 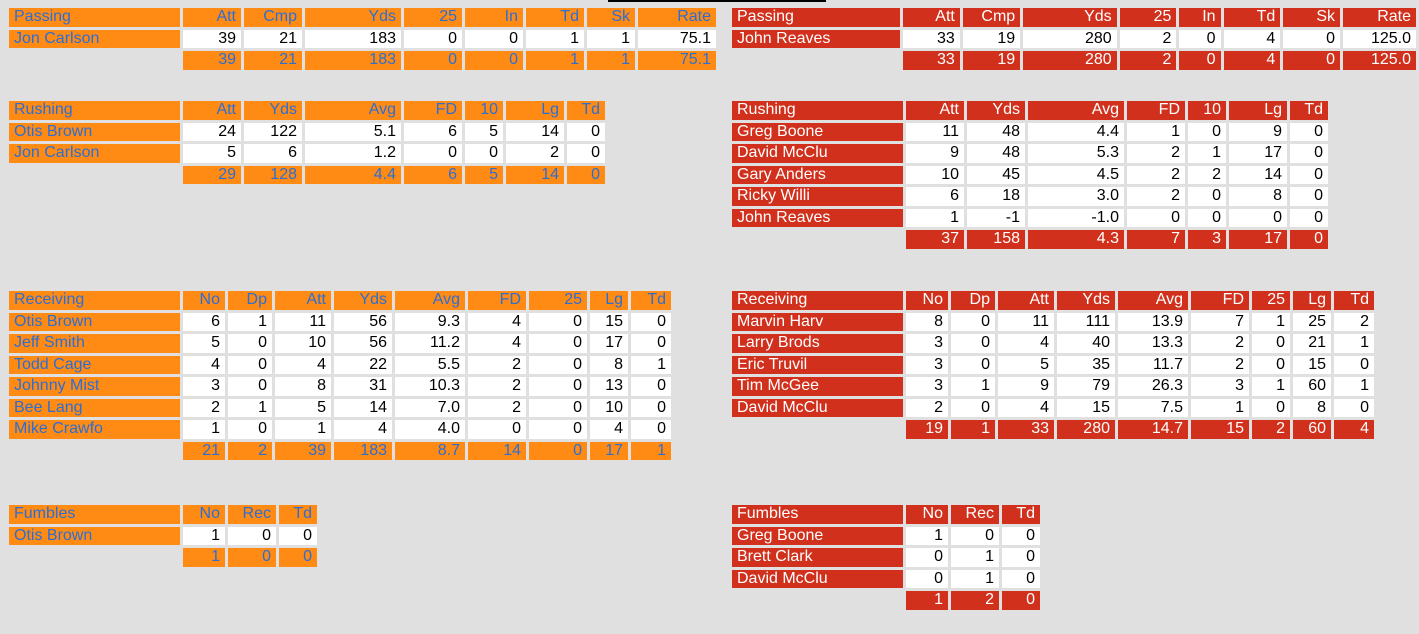 What do you see at coordinates (1074, 60) in the screenshot?
I see `totals-row: 33 19 280 2 0 4 0 125.0` at bounding box center [1074, 60].